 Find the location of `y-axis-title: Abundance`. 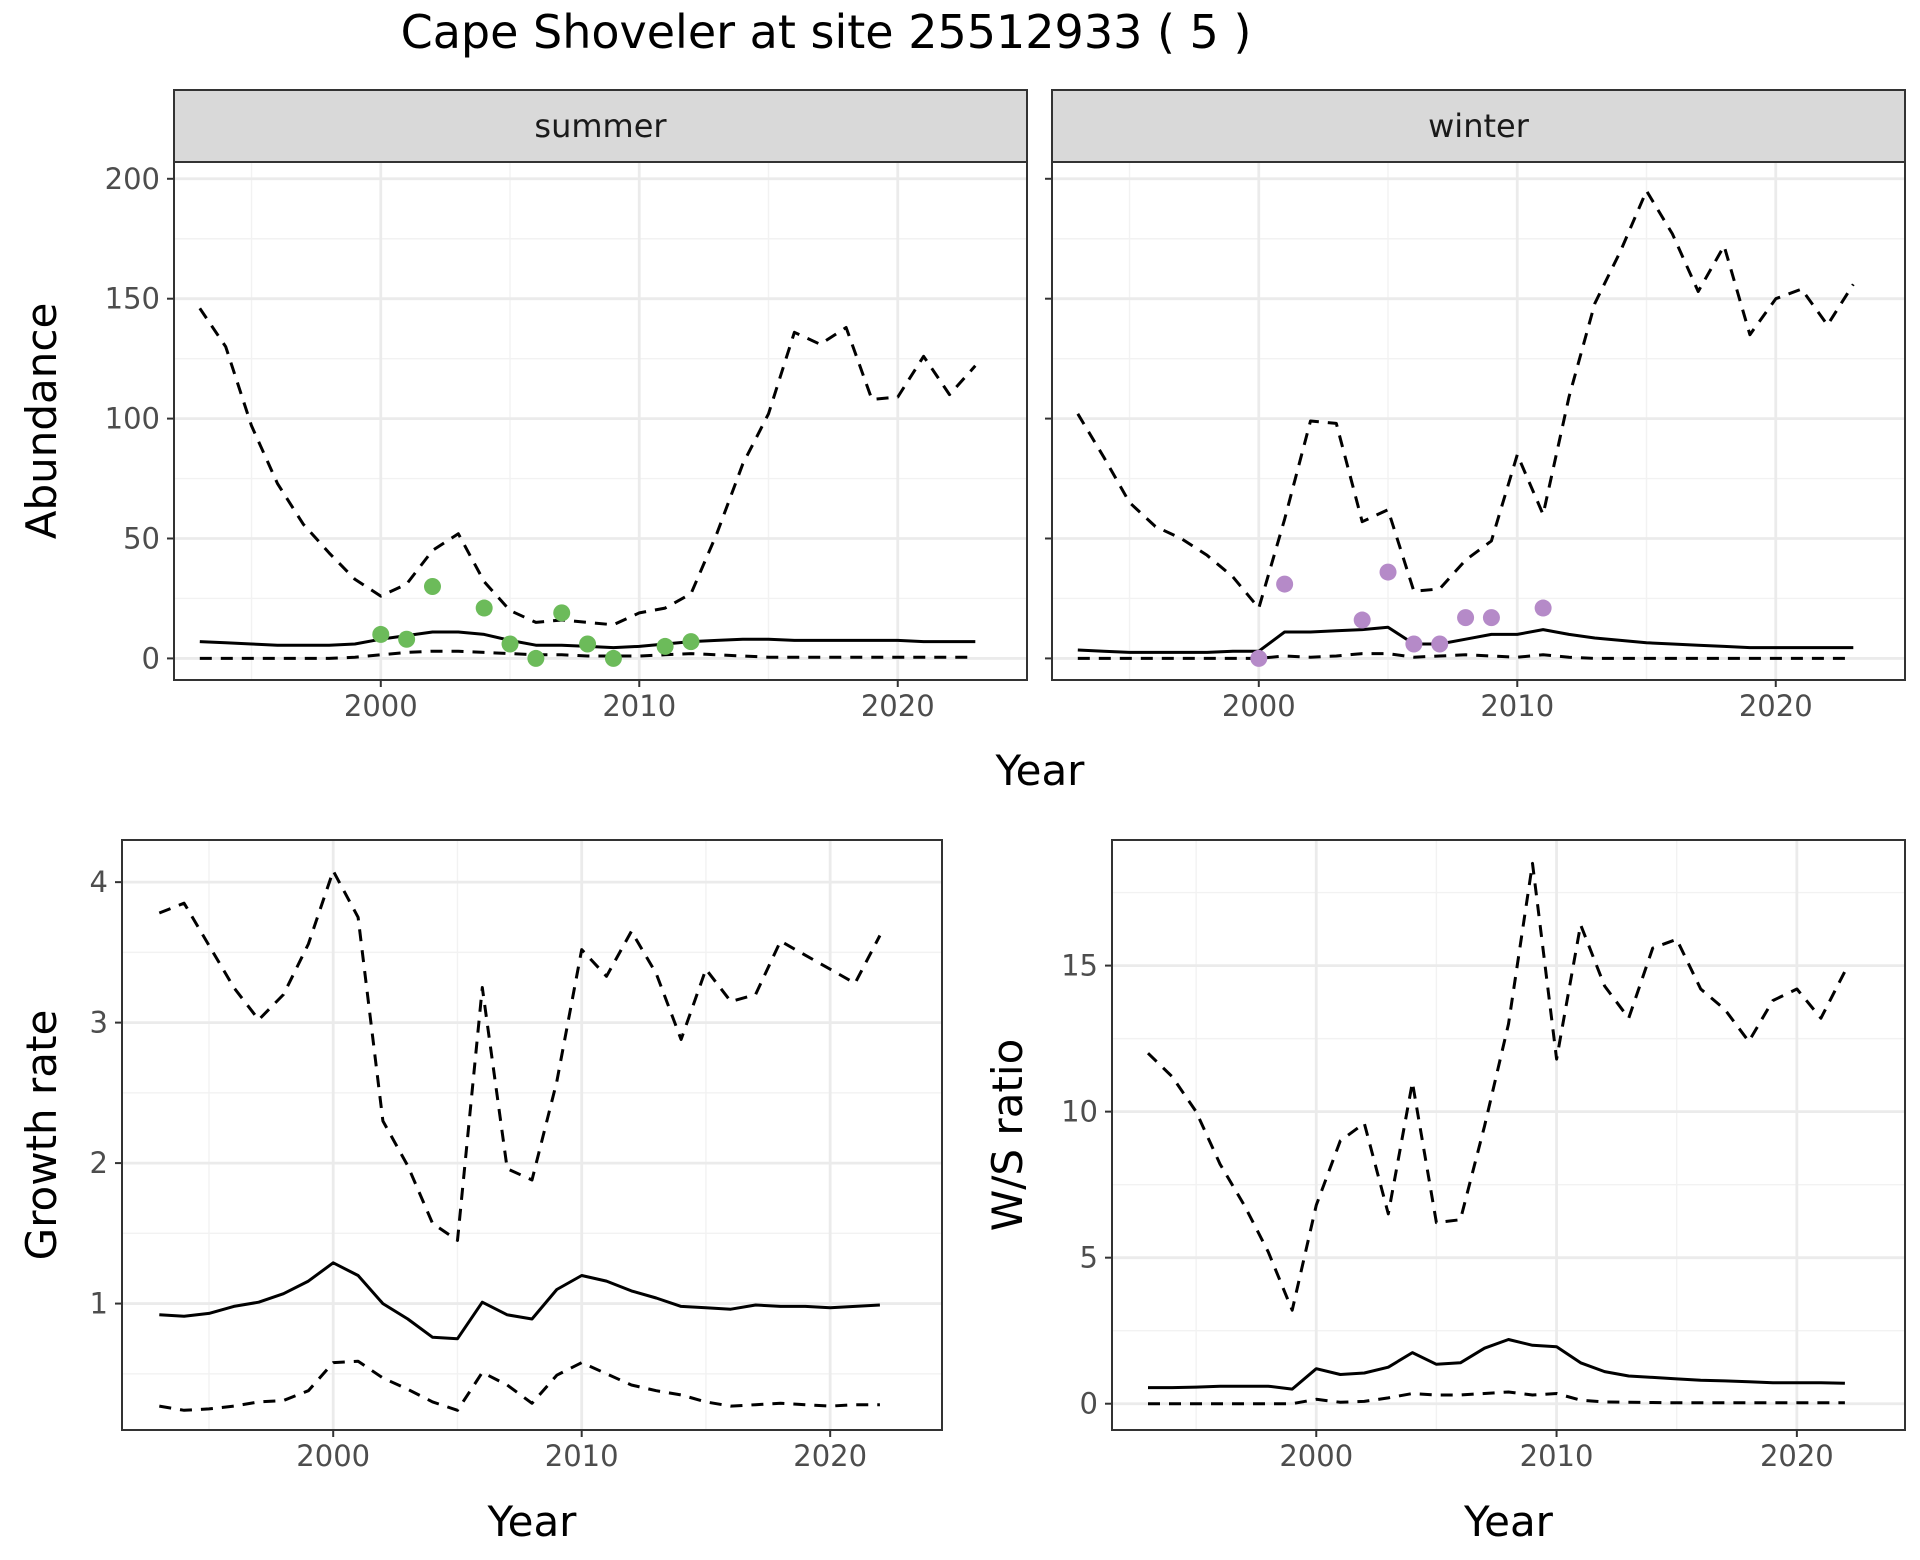

y-axis-title: Abundance is located at coordinates (41, 421).